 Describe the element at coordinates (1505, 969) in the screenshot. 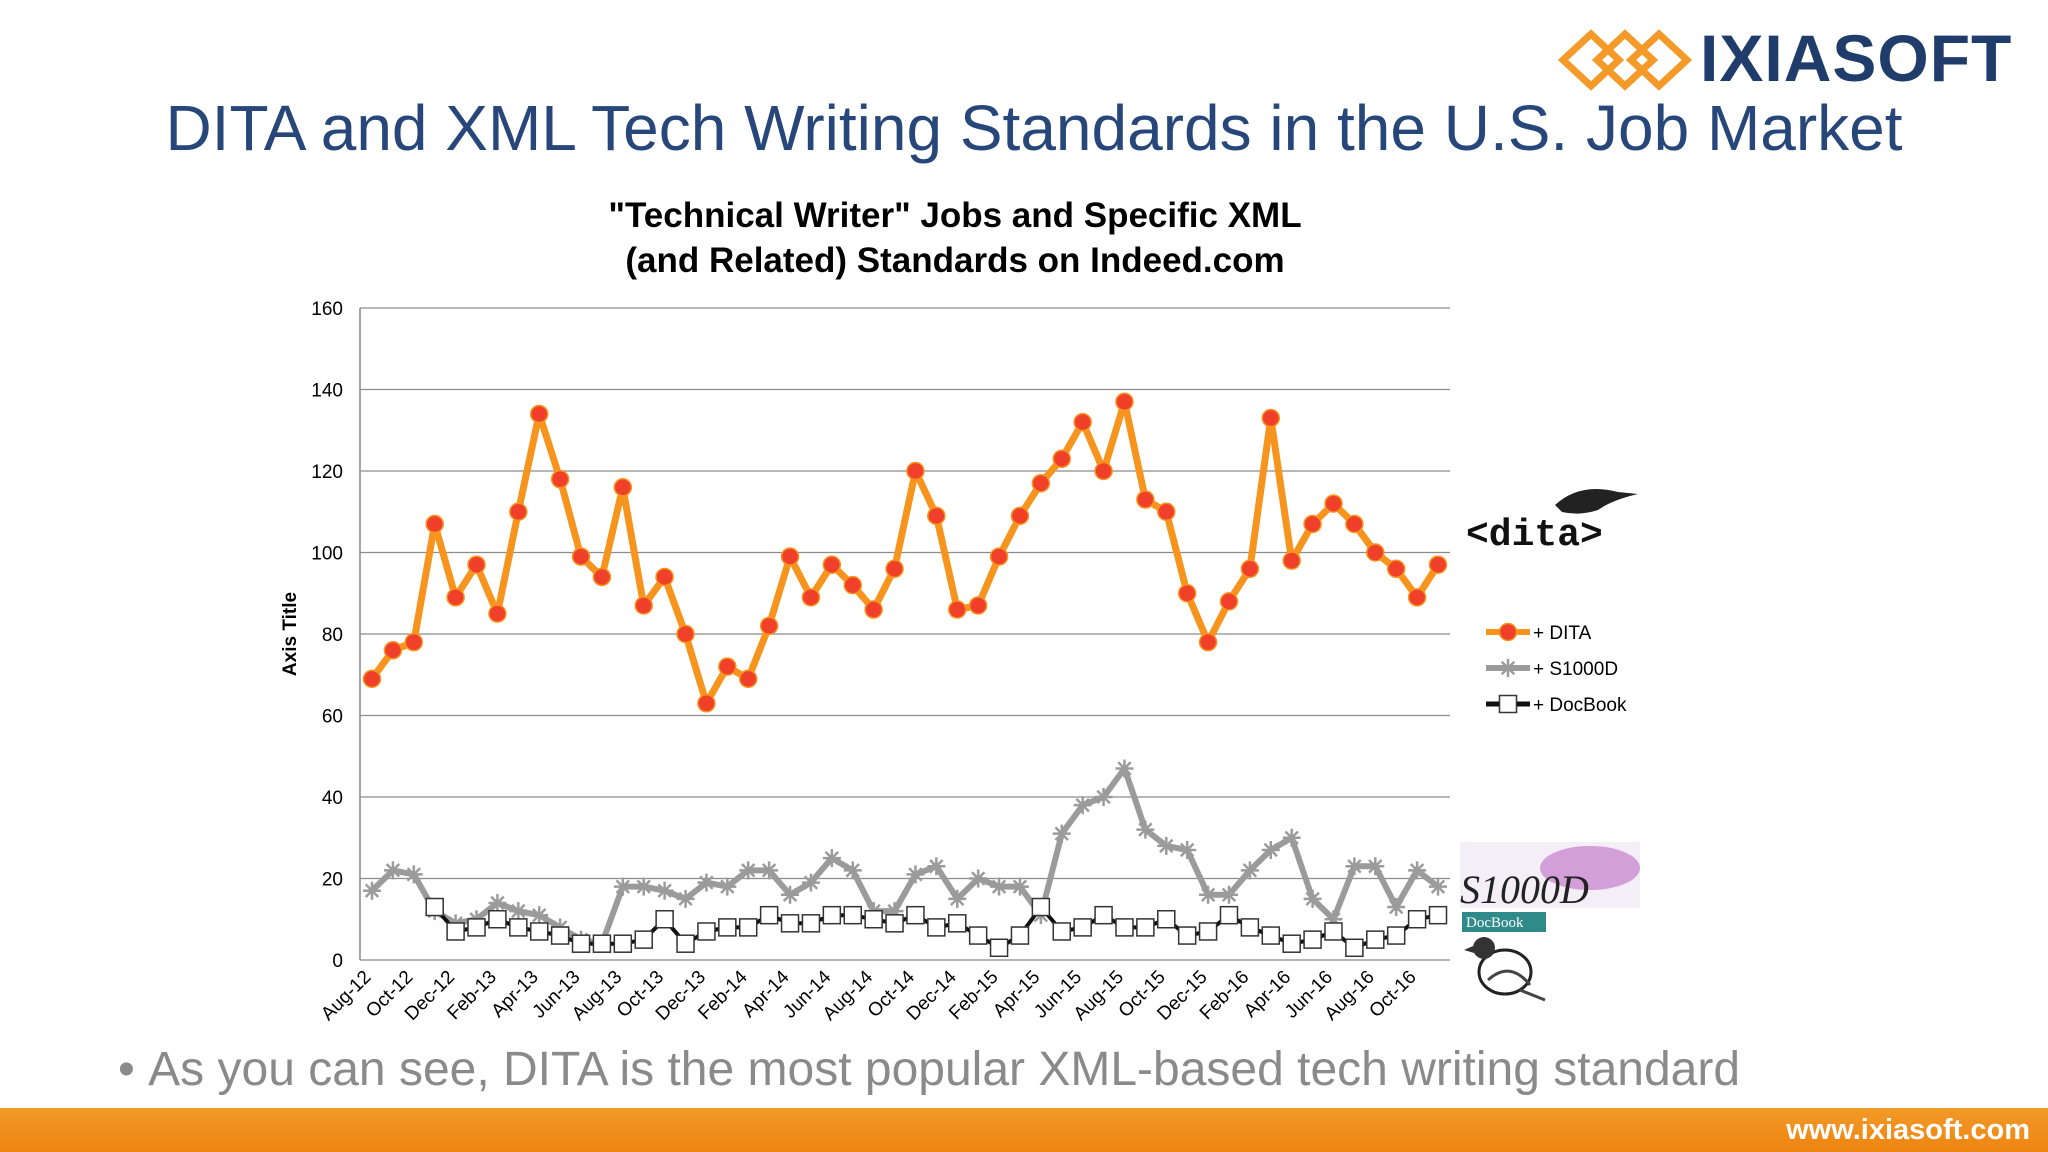

I see `duck-icon` at that location.